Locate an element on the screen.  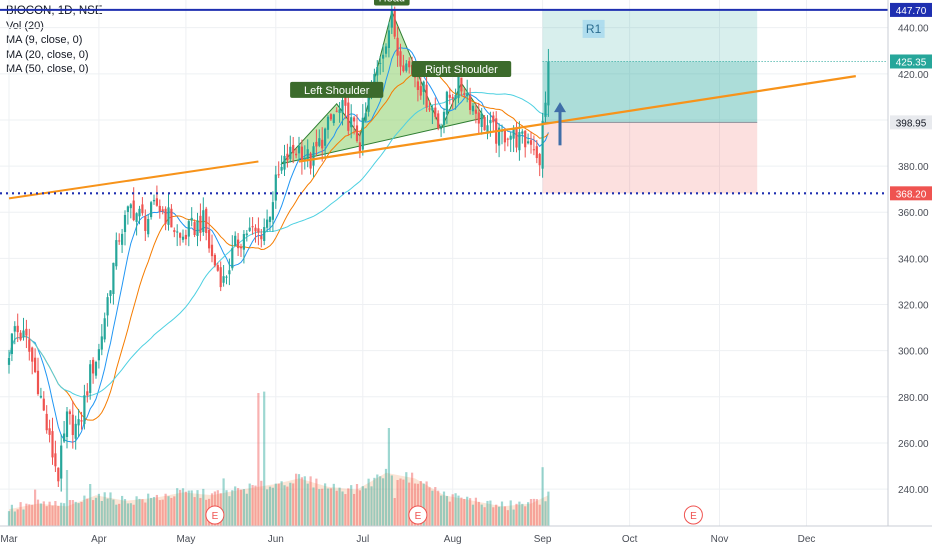
symbol-title: BIOCON, 1D, NSE is located at coordinates (54, 11).